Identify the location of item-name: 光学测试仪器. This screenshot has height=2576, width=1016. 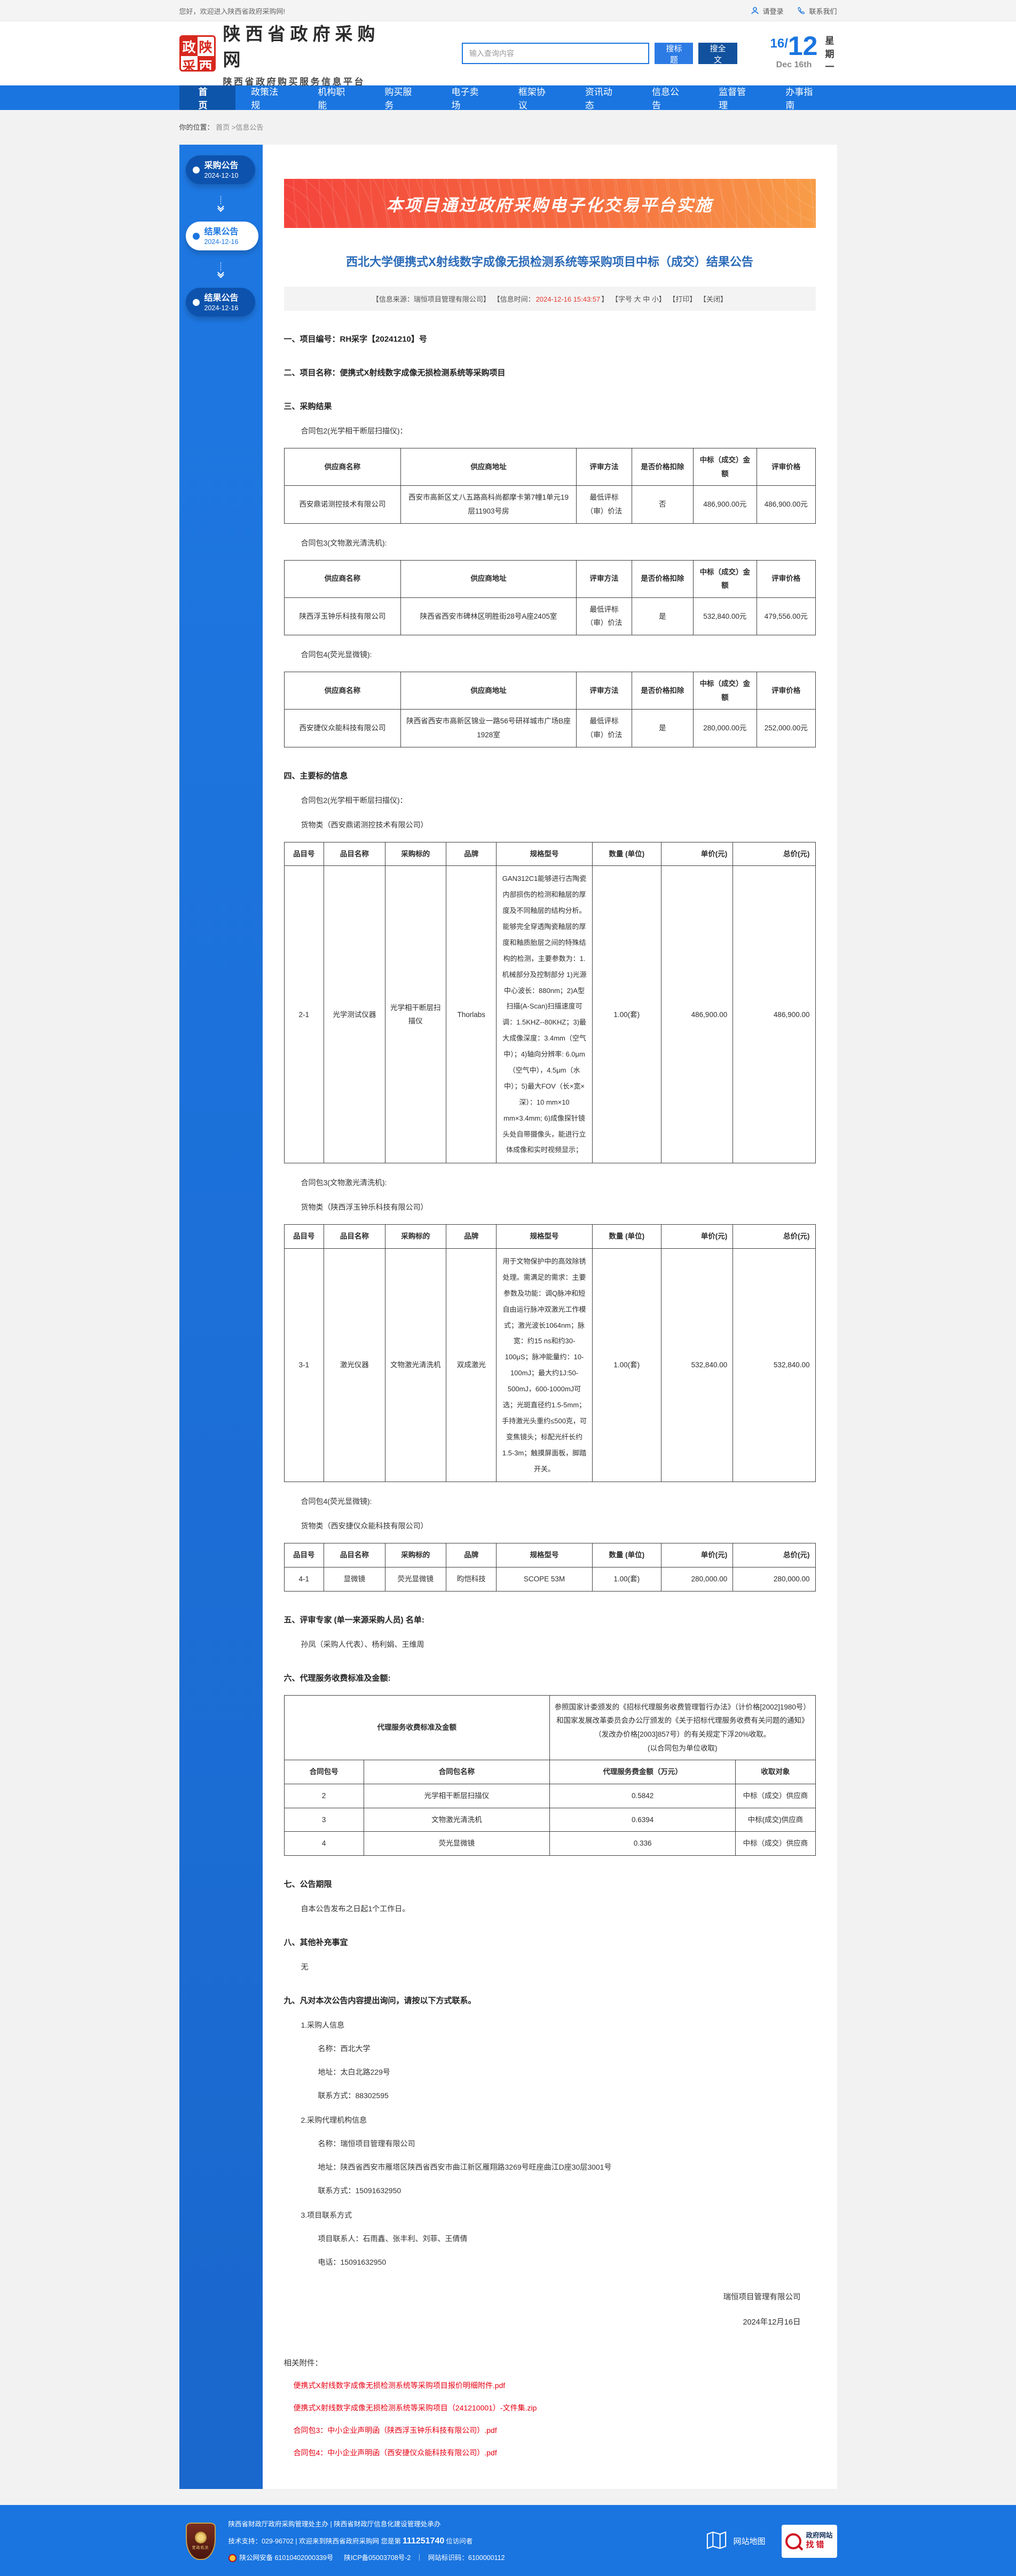
(354, 1014).